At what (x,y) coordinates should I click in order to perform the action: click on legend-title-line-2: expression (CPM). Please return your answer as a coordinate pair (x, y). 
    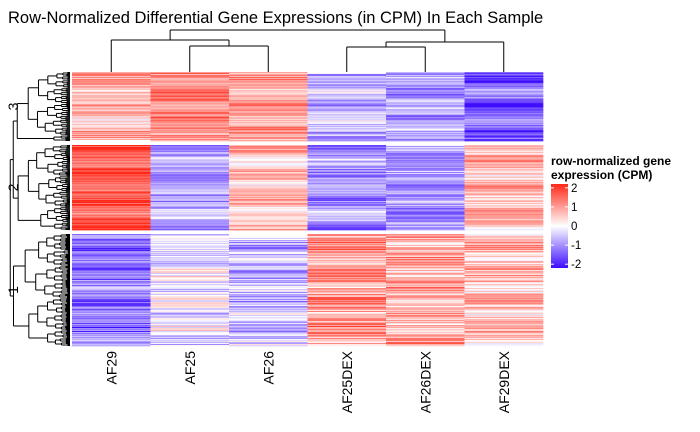
    Looking at the image, I should click on (601, 175).